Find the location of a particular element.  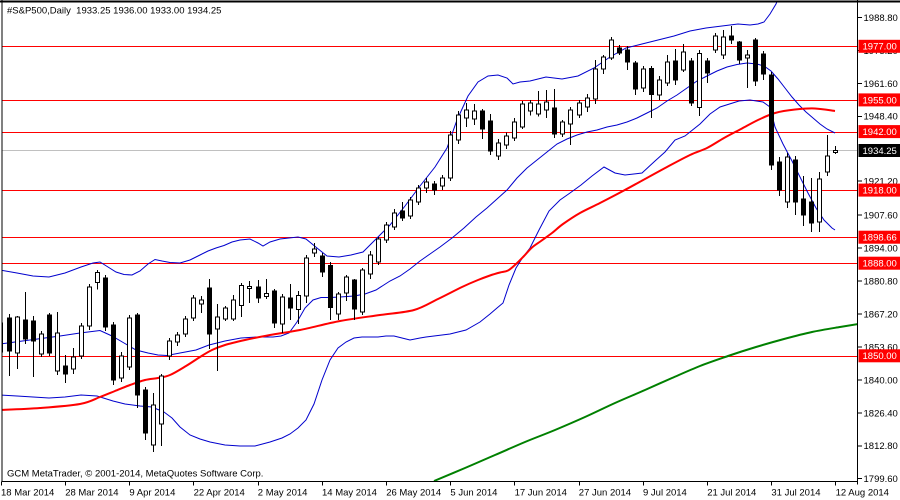

svg-text: 1894.00 is located at coordinates (881, 249).